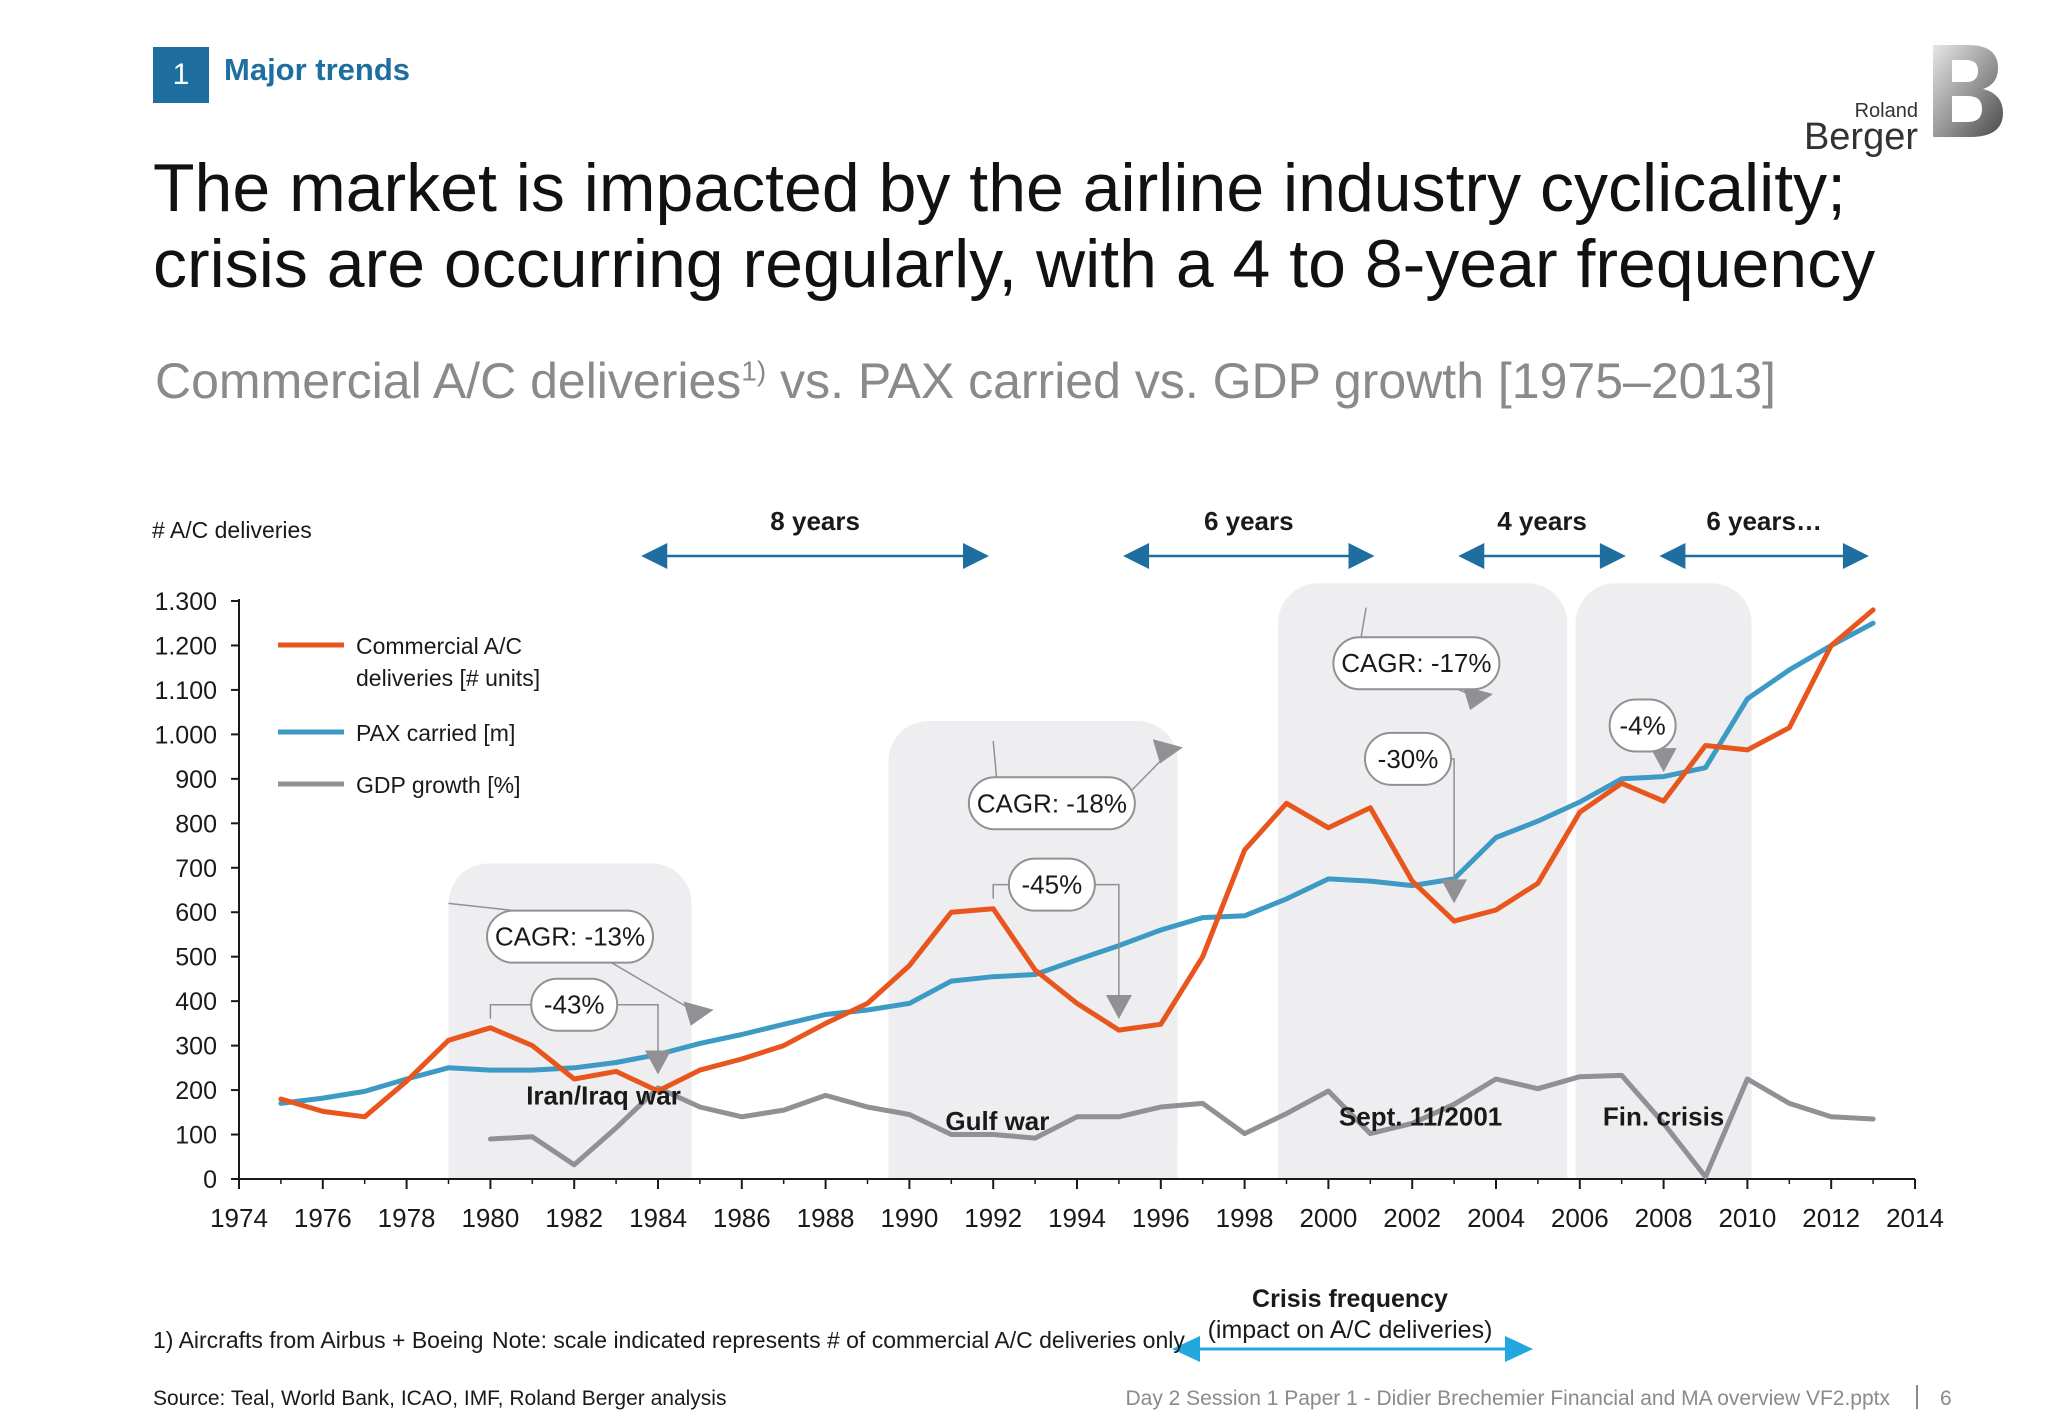  Describe the element at coordinates (196, 958) in the screenshot. I see `y-tick-label: 500` at that location.